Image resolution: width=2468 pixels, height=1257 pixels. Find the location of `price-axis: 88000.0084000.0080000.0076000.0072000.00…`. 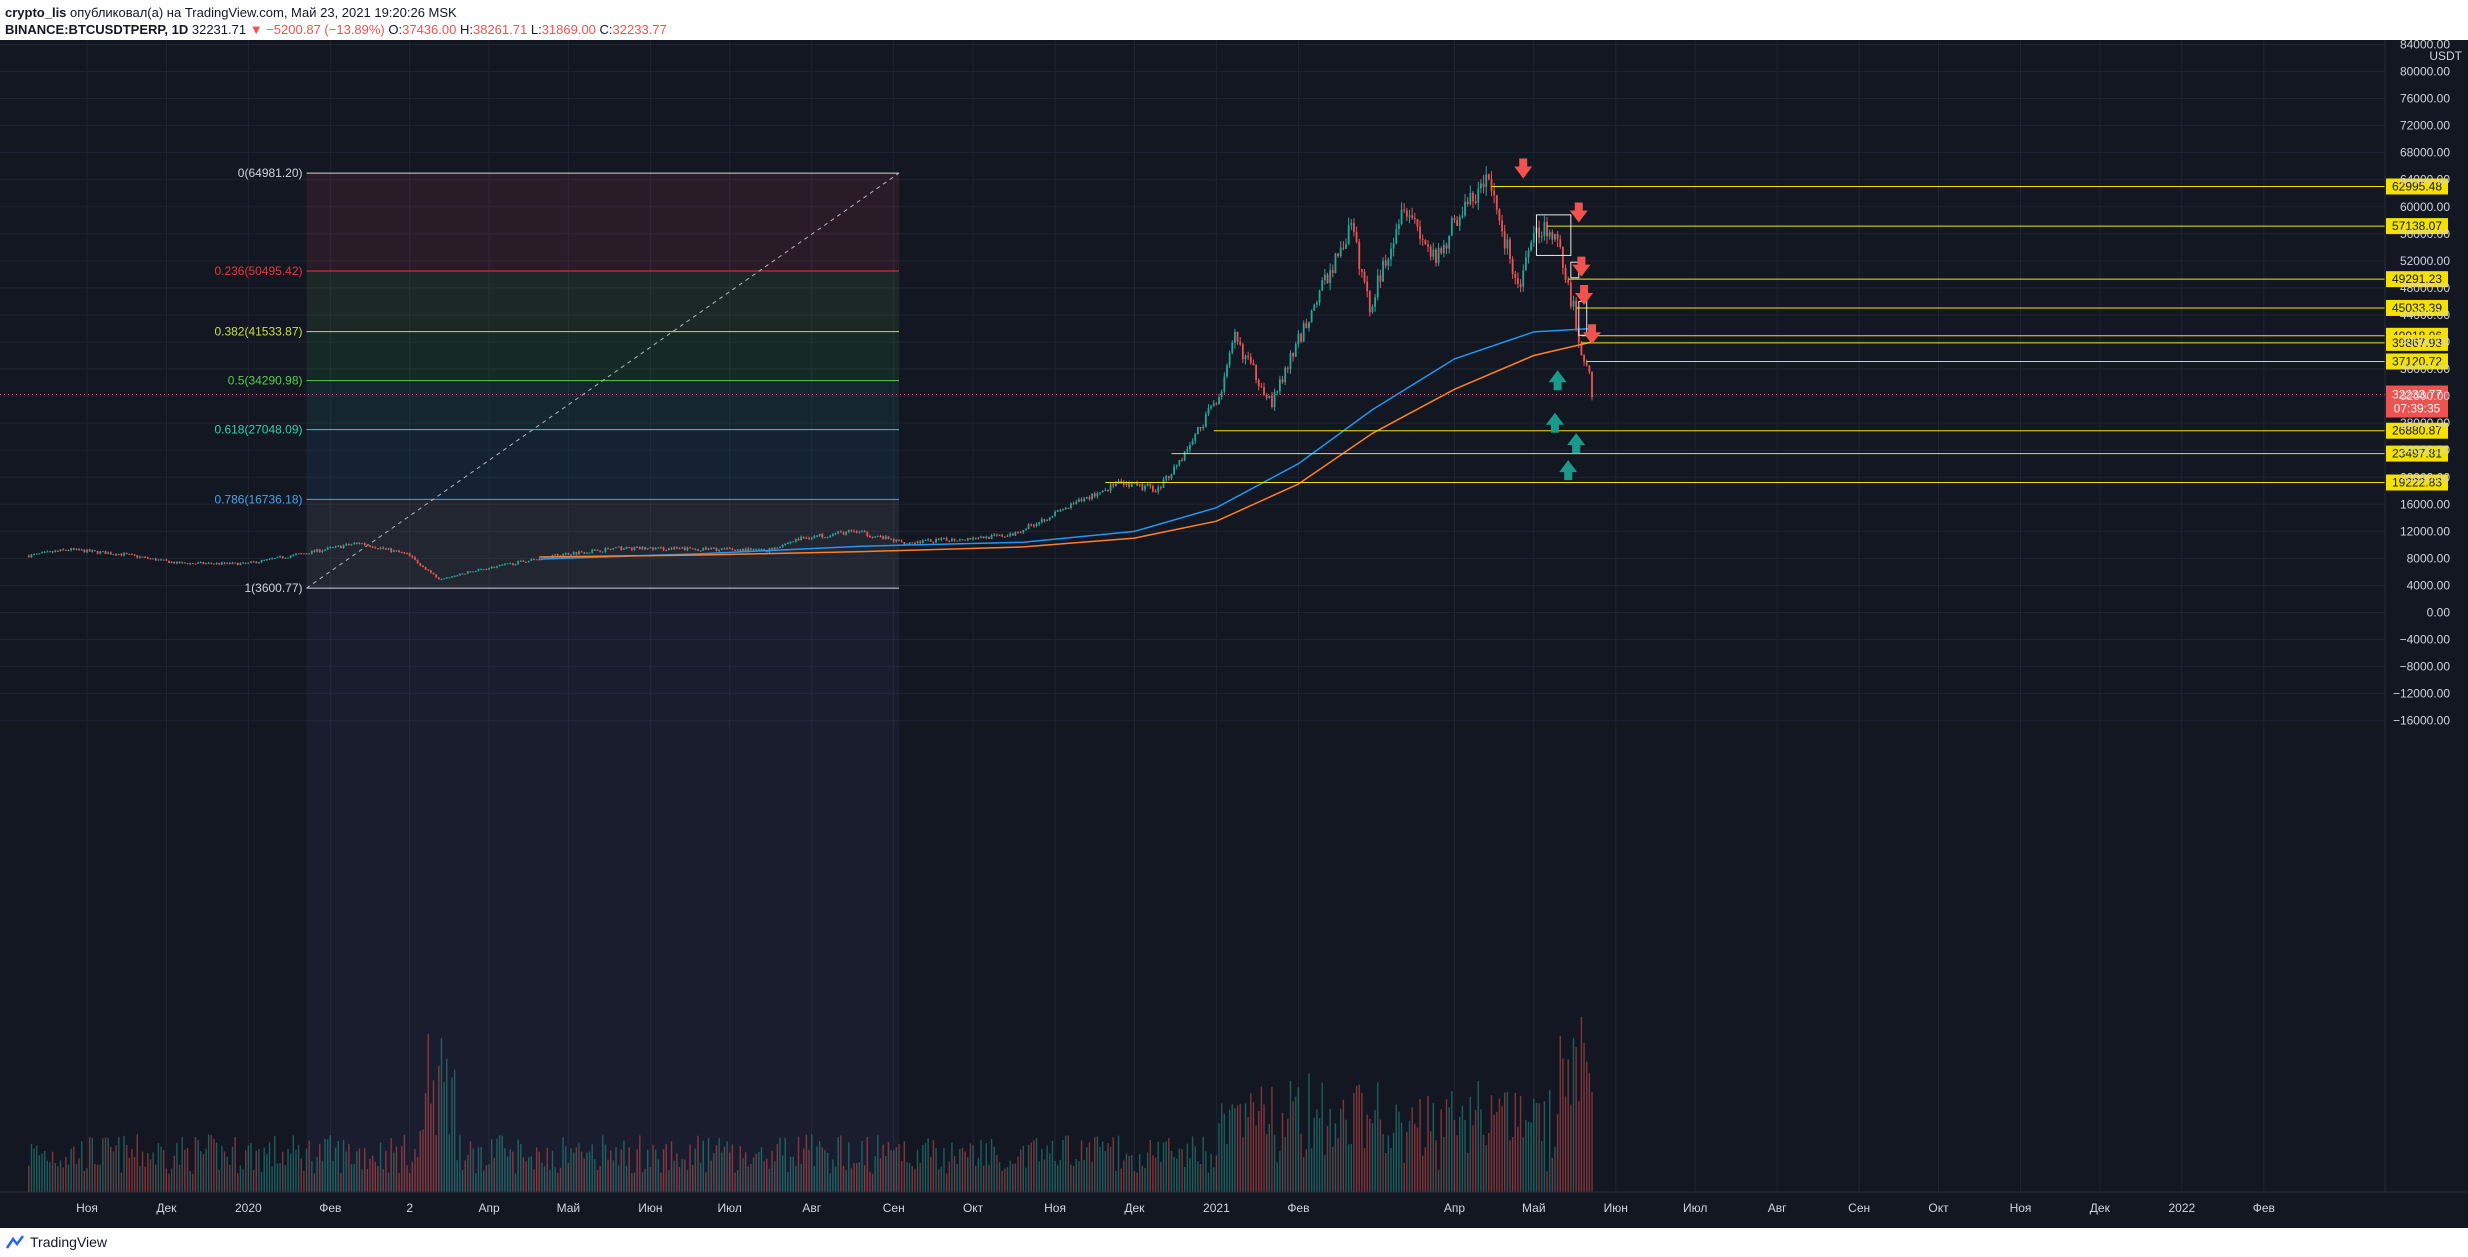

price-axis: 88000.0084000.0080000.0076000.0072000.00… is located at coordinates (2421, 384).